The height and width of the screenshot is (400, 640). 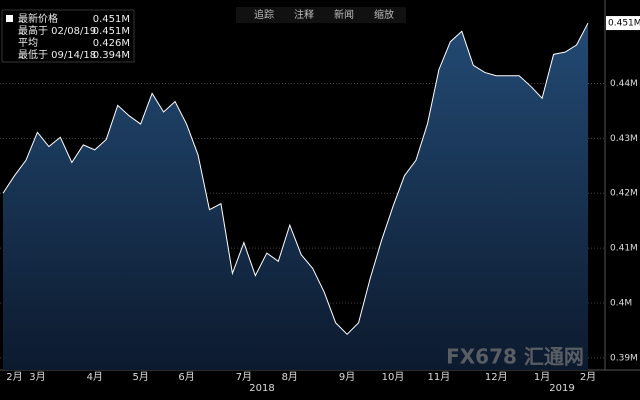 I want to click on legend-value: 0.394M, so click(x=111, y=55).